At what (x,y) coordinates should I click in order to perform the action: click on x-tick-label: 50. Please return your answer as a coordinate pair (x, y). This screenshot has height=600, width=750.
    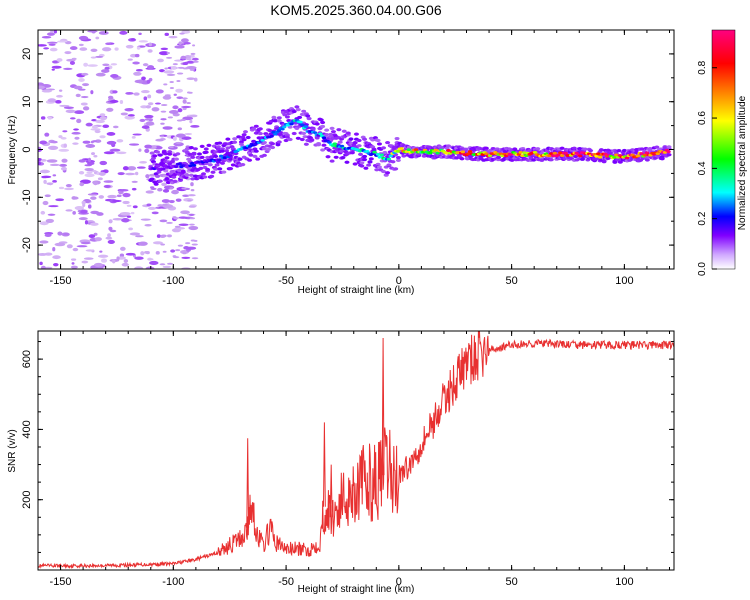
    Looking at the image, I should click on (511, 582).